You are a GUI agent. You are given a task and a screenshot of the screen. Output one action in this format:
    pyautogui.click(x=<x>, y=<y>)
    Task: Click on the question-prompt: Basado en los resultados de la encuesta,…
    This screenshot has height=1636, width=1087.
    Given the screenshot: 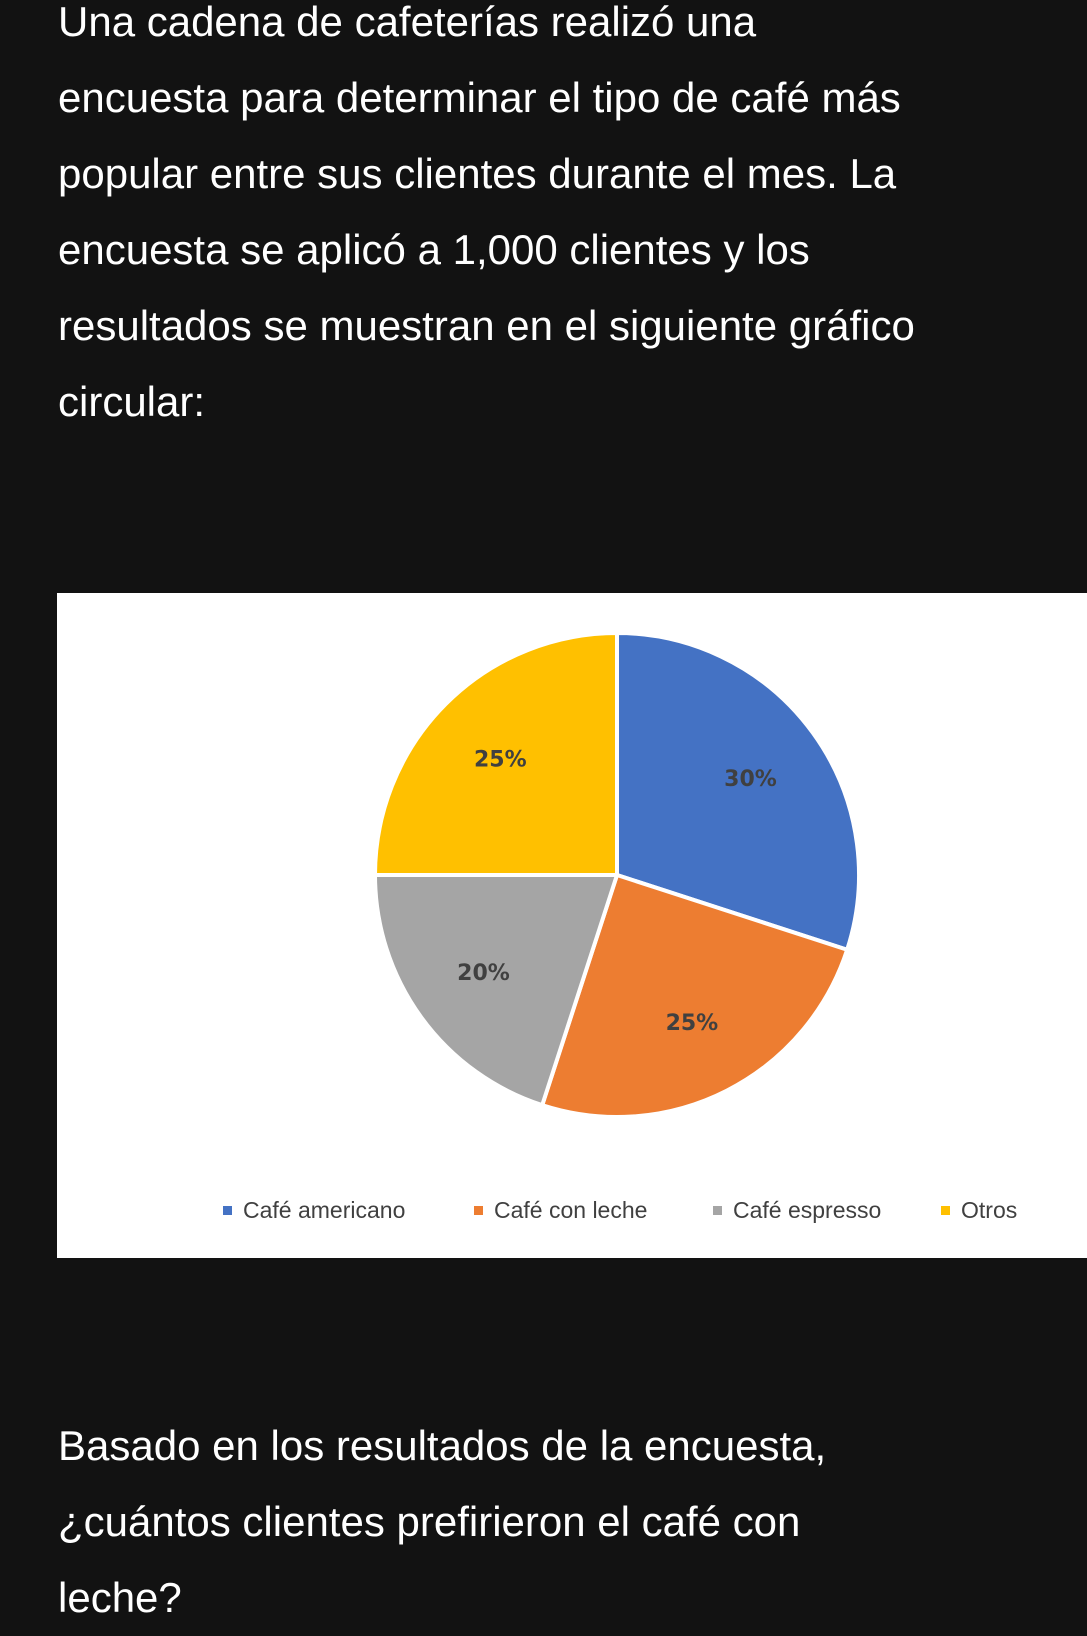 What is the action you would take?
    pyautogui.click(x=442, y=1521)
    